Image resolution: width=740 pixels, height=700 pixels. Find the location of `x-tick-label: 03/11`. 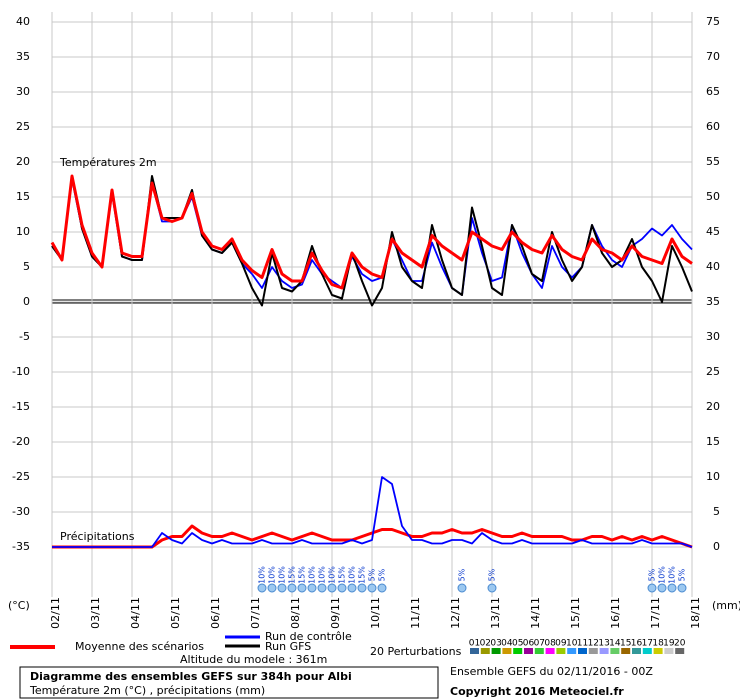

x-tick-label: 03/11 is located at coordinates (95, 613).